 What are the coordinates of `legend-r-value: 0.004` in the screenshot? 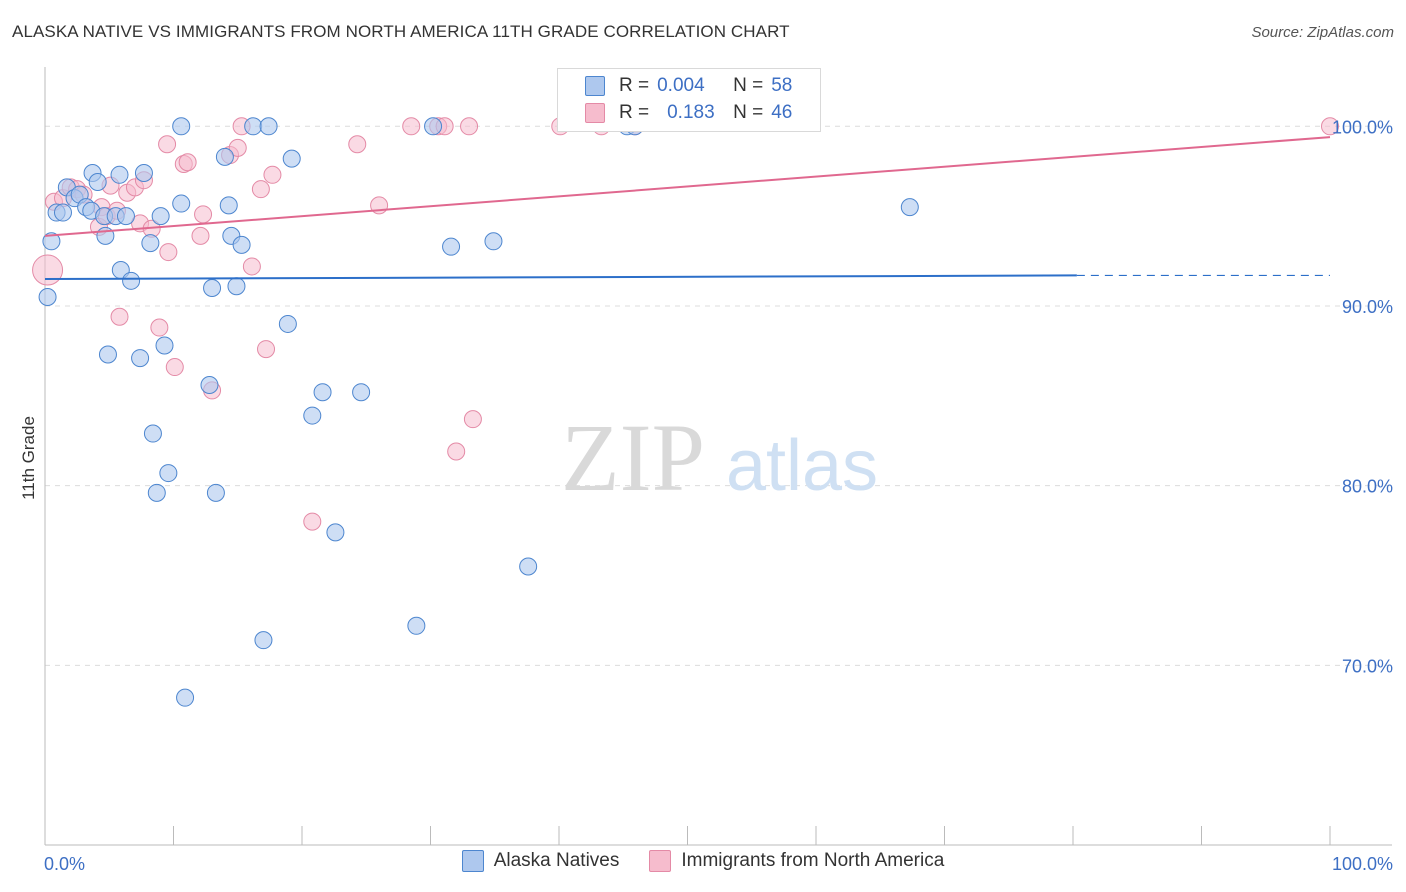 It's located at (681, 85).